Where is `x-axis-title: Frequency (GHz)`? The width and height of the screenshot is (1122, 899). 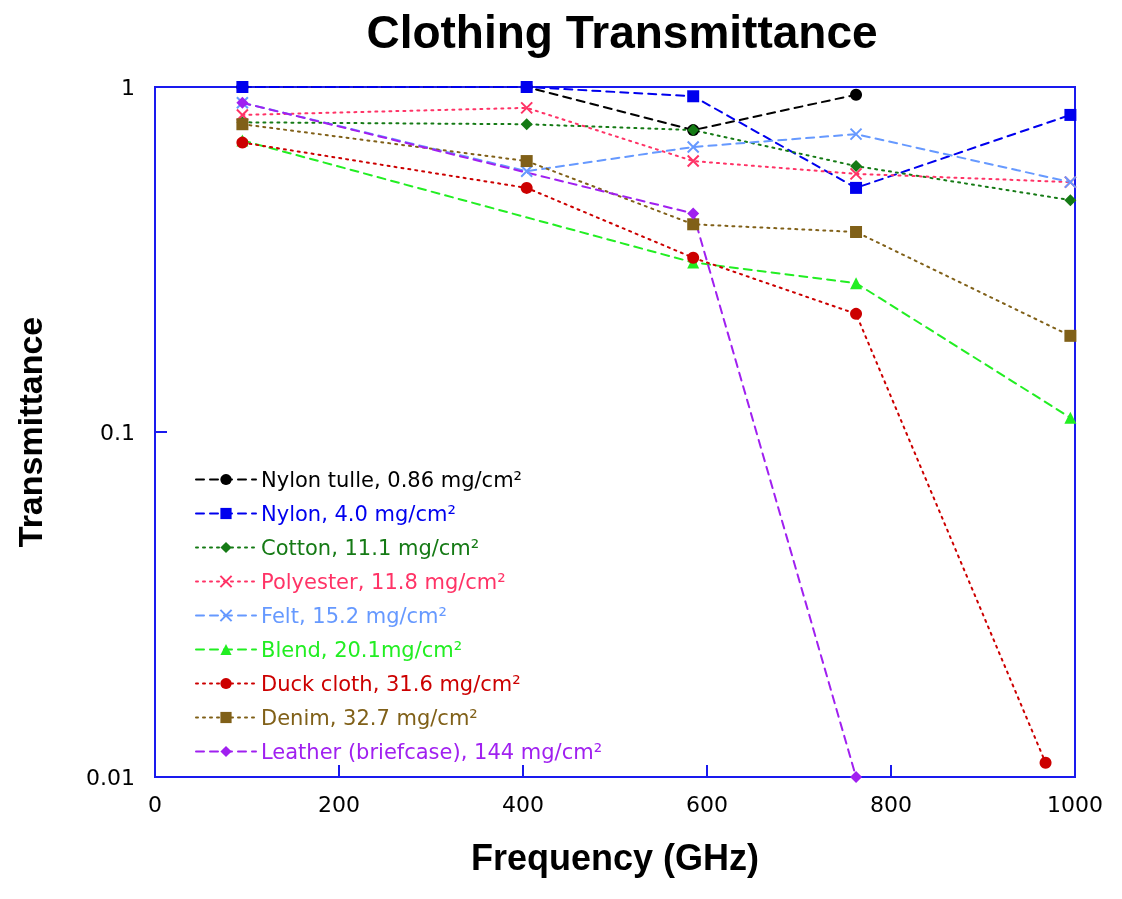
x-axis-title: Frequency (GHz) is located at coordinates (615, 857).